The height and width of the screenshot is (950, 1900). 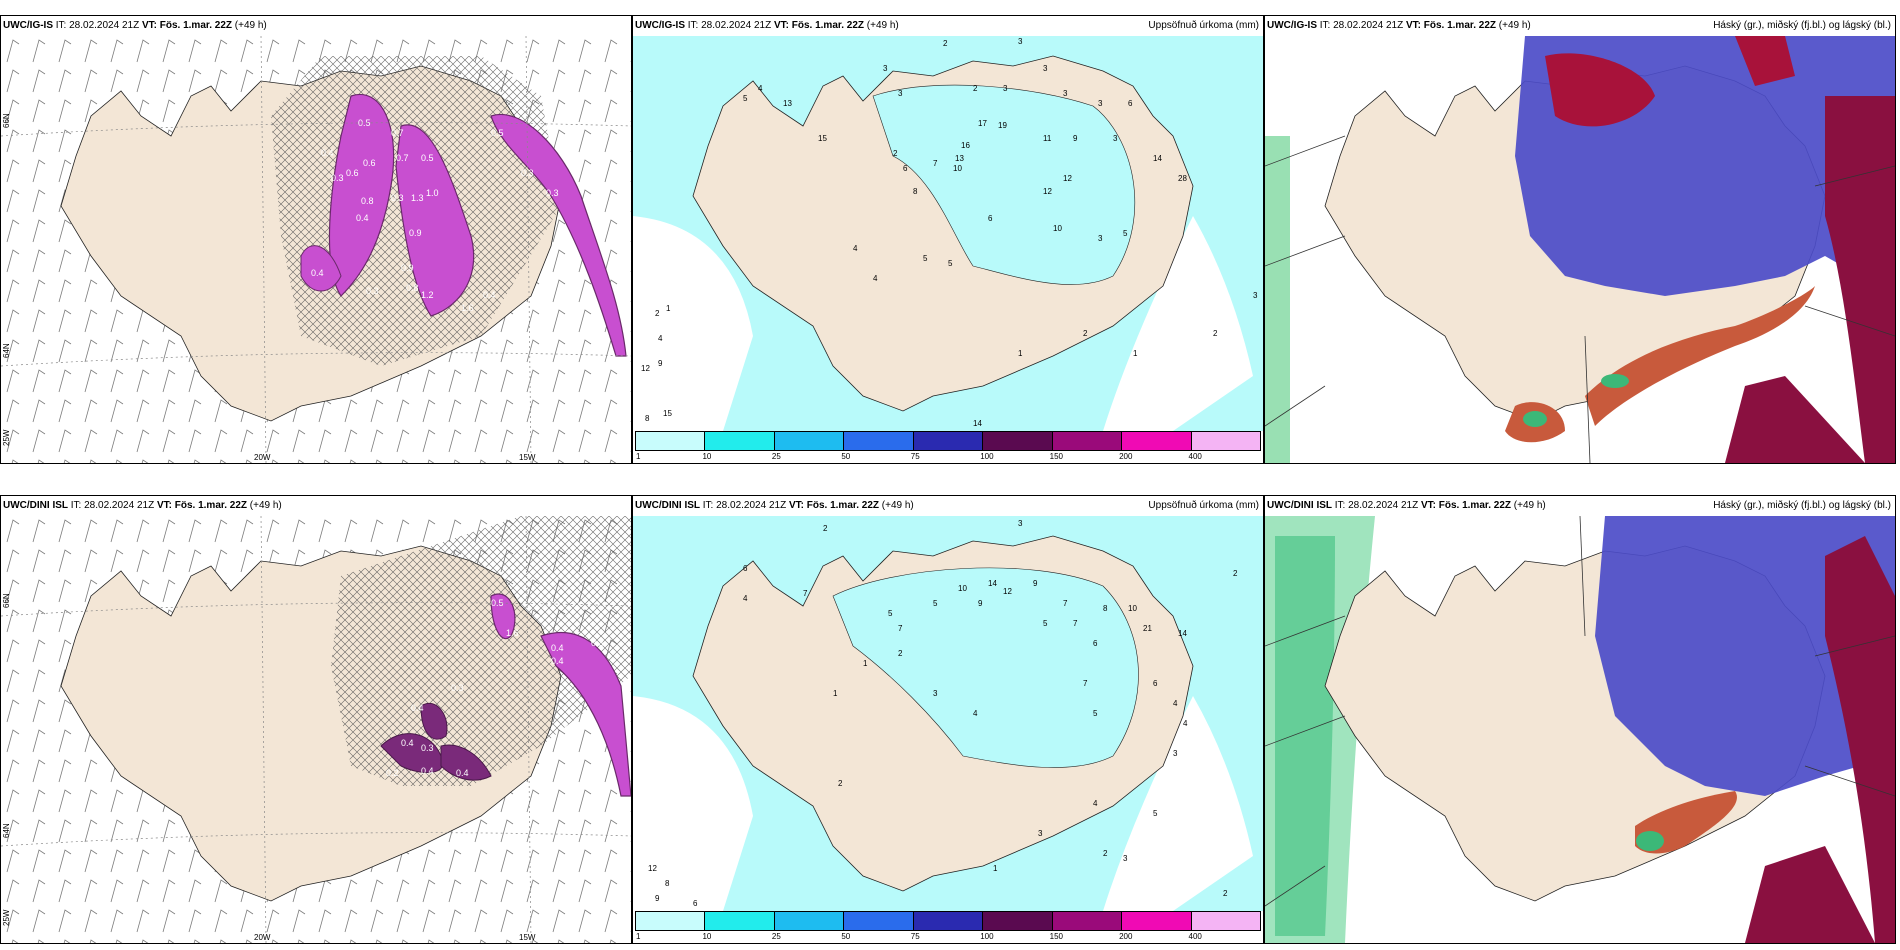 I want to click on colorbar-seg: 75, so click(x=947, y=446).